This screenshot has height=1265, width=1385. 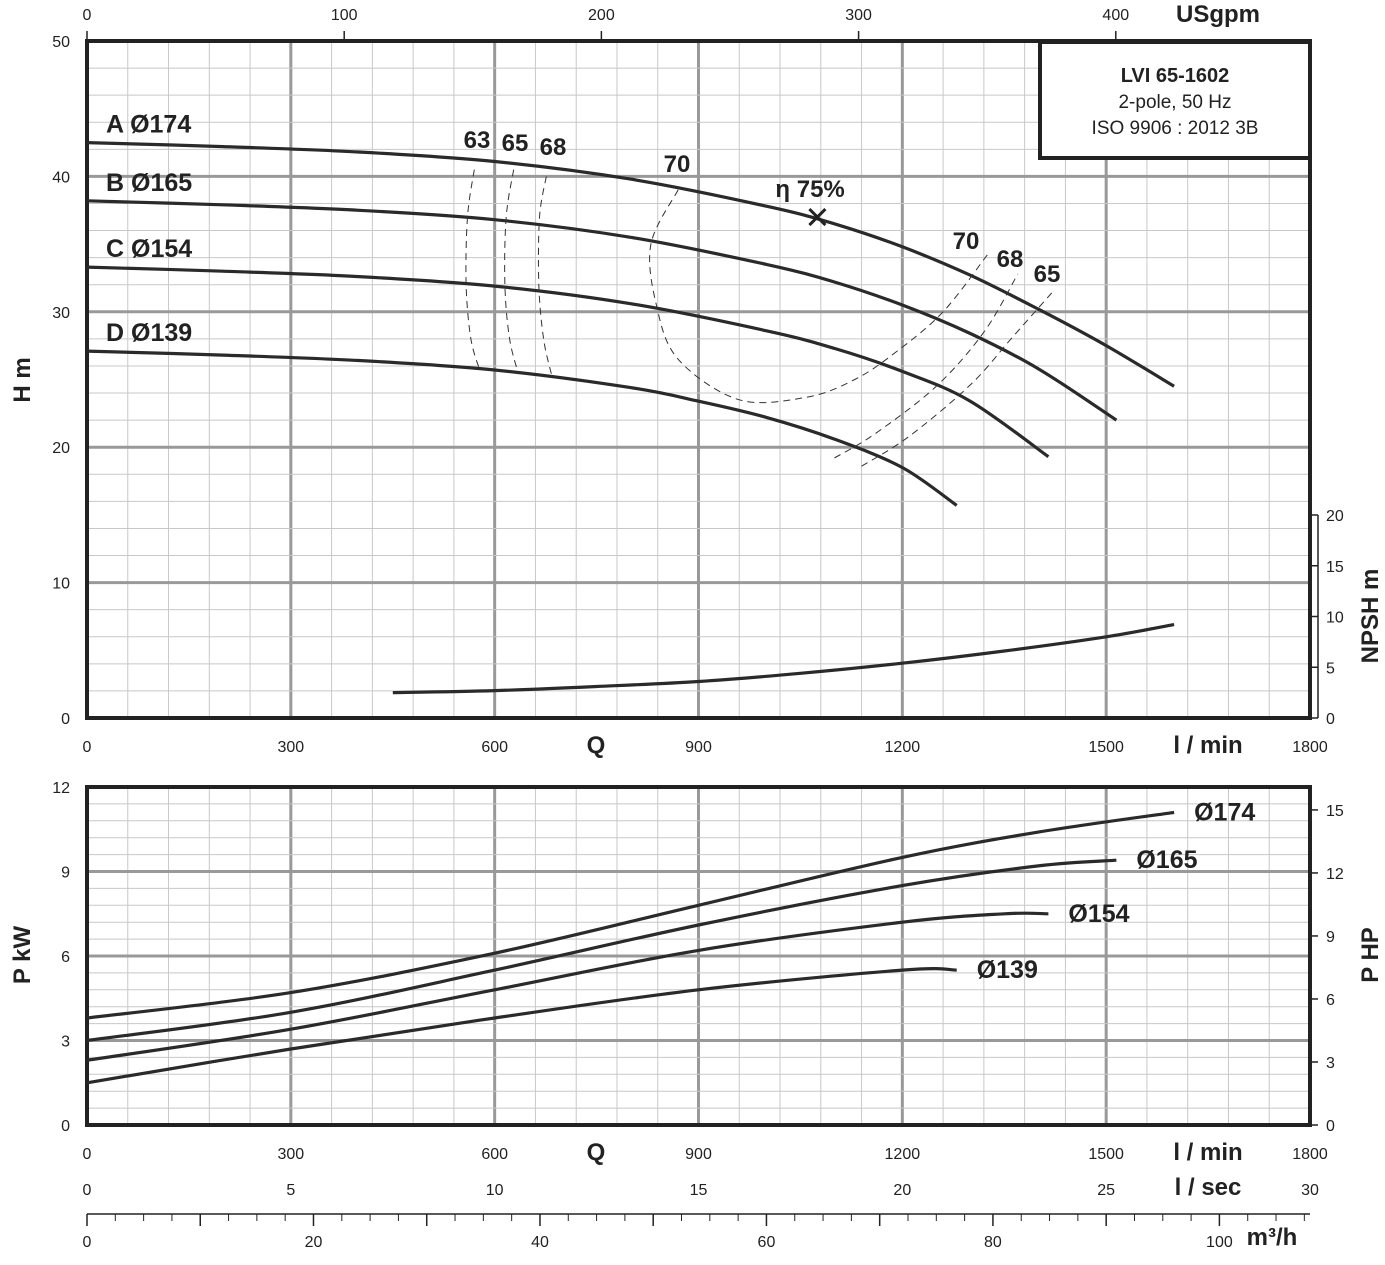 I want to click on lsec-tick-label: 0, so click(x=87, y=1190).